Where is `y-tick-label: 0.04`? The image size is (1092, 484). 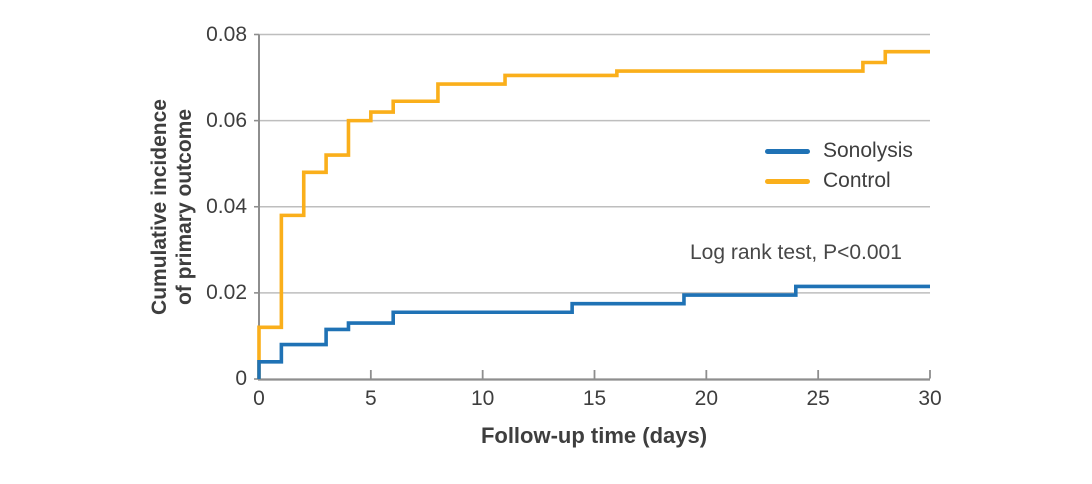 y-tick-label: 0.04 is located at coordinates (226, 206).